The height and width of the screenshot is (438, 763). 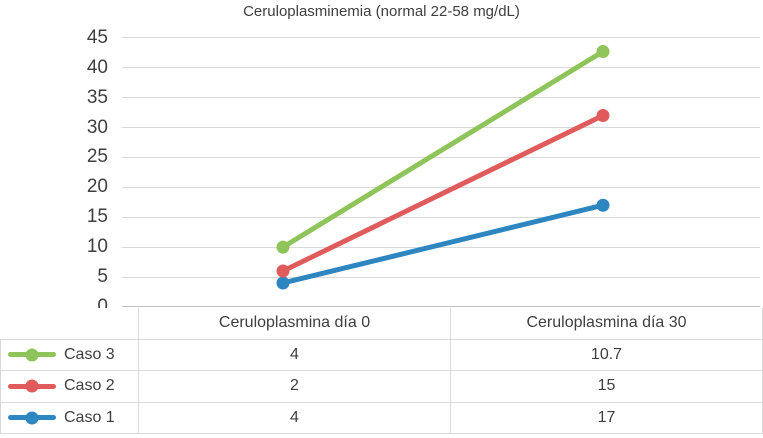 What do you see at coordinates (102, 306) in the screenshot?
I see `y-axis-tick-label: 0` at bounding box center [102, 306].